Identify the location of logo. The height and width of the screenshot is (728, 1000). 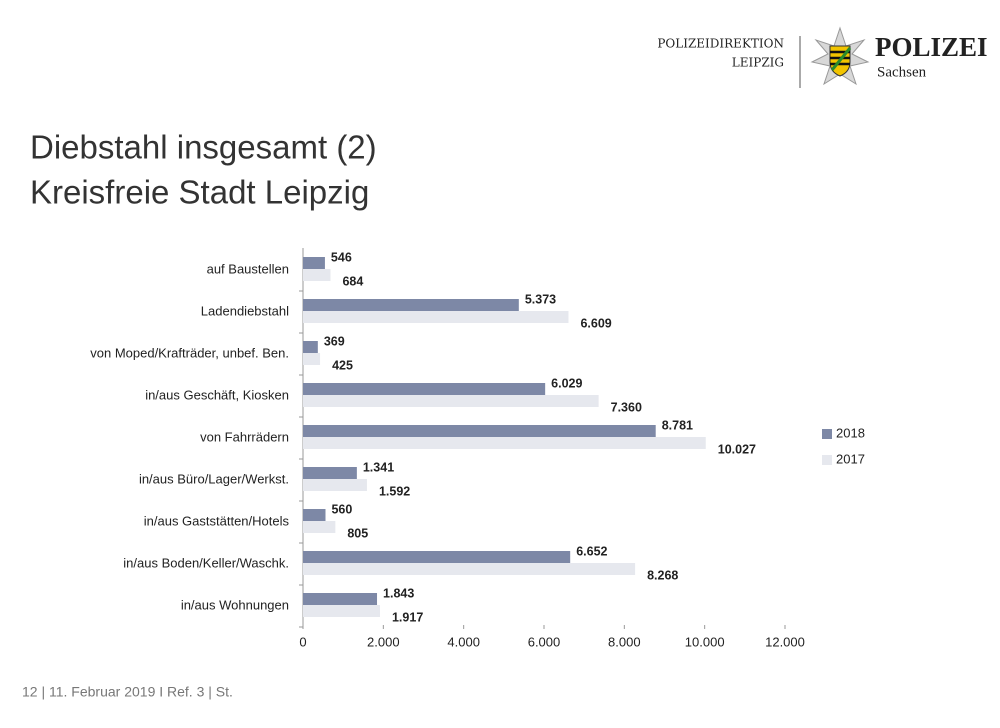
(840, 56).